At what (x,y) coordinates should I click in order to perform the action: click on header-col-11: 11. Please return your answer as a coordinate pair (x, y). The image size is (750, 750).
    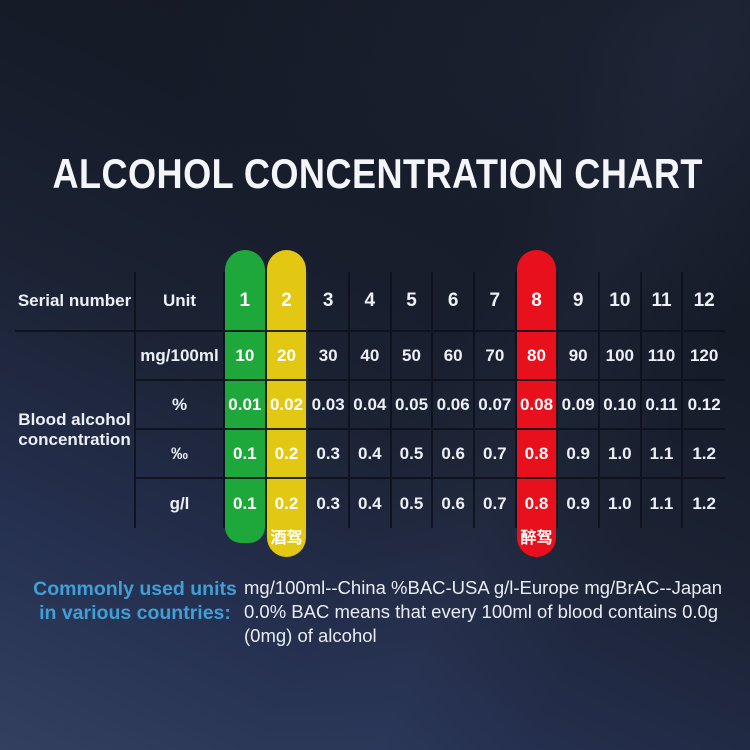
    Looking at the image, I should click on (662, 302).